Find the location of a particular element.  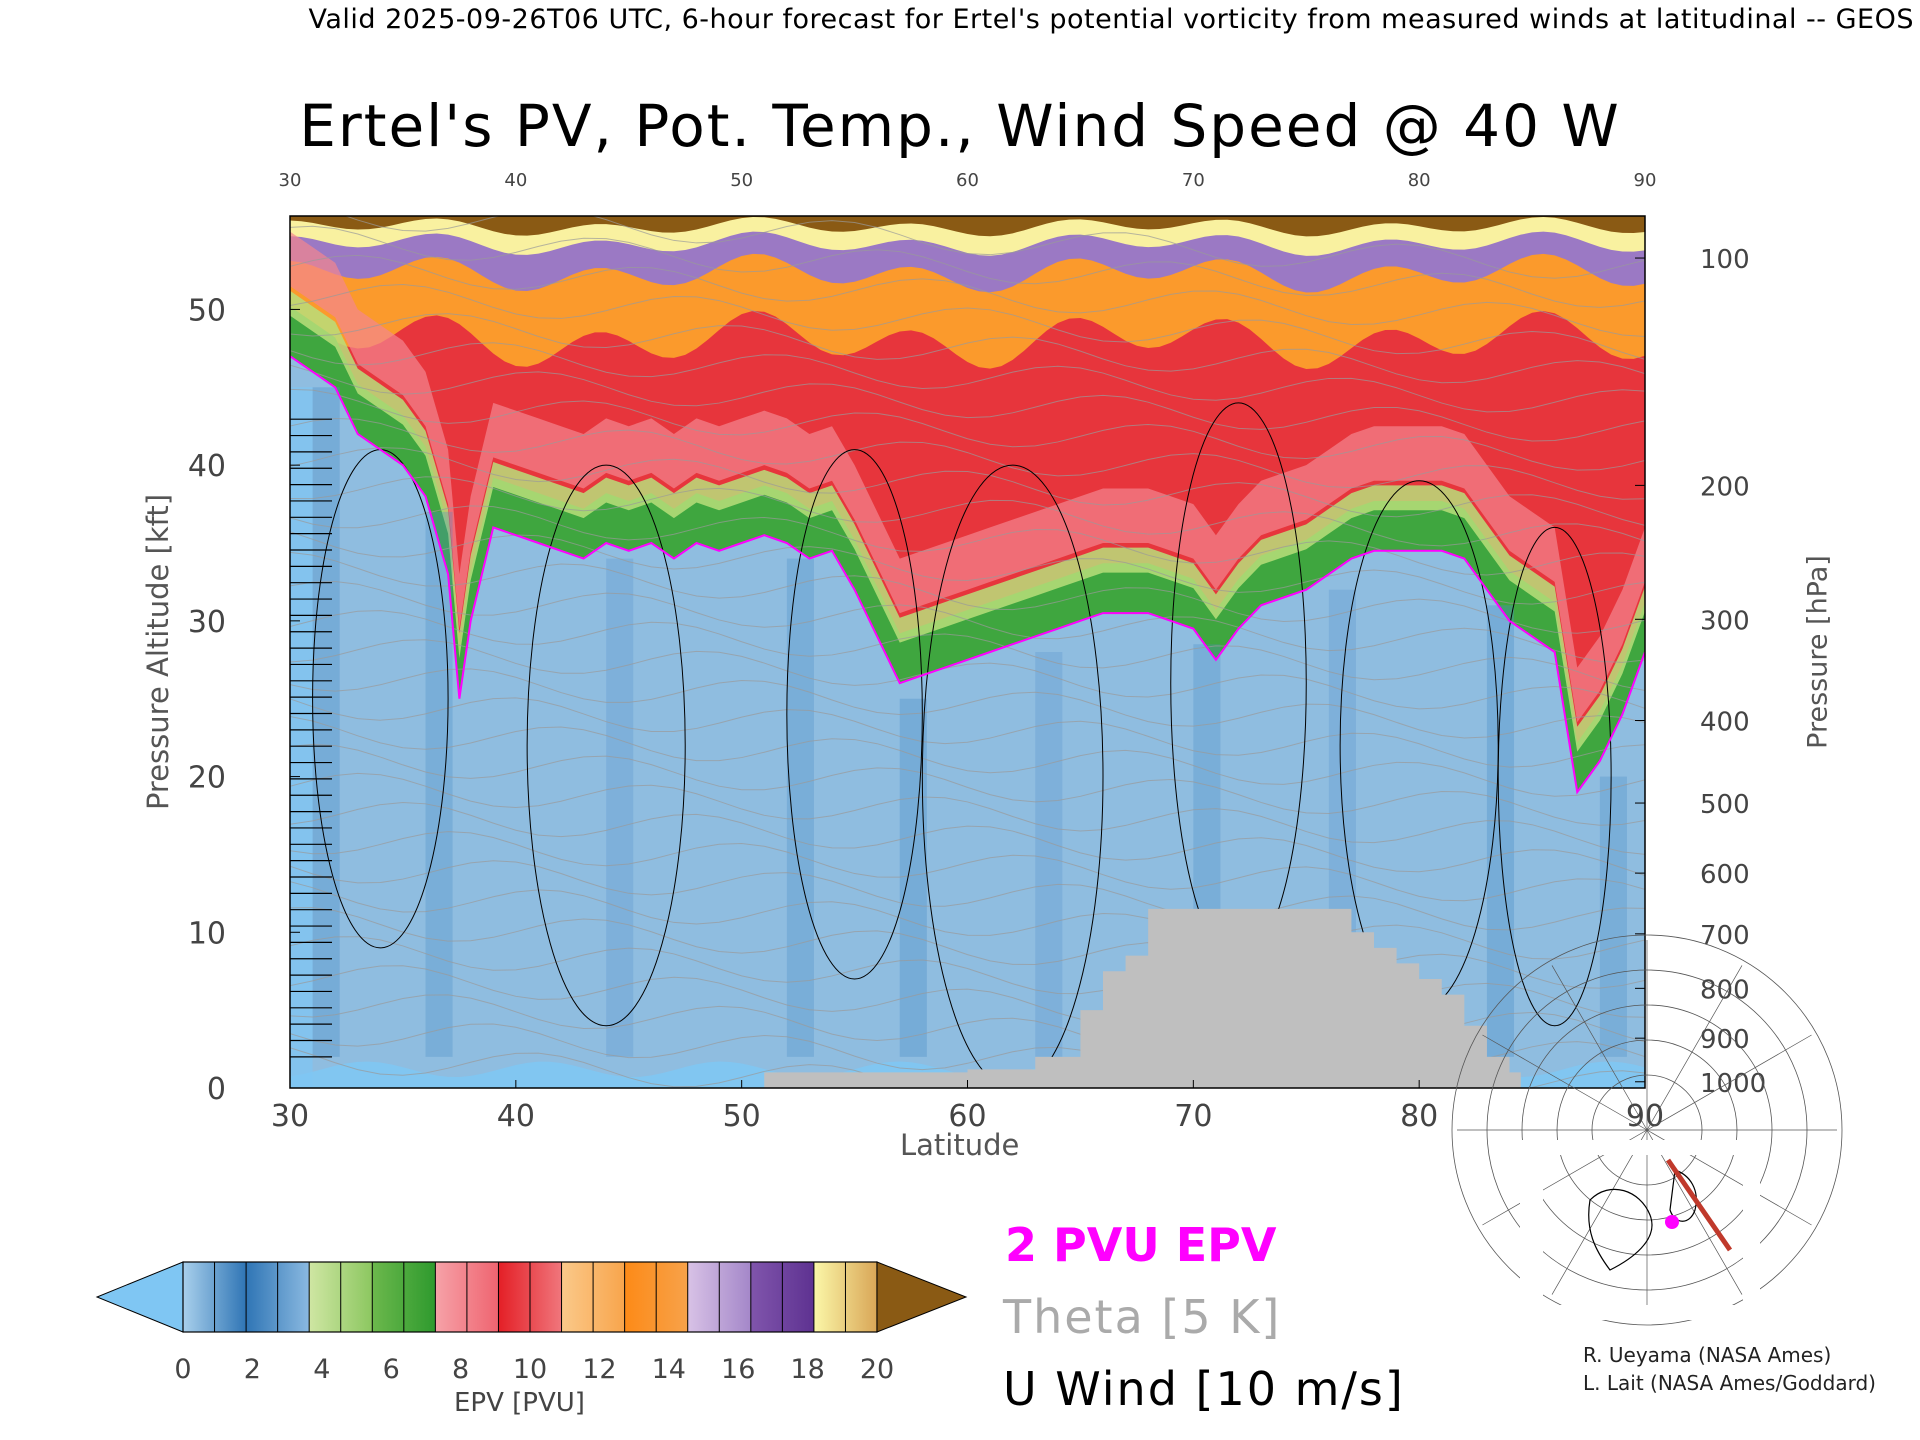

pressure-tick-label: 600 is located at coordinates (1725, 875).